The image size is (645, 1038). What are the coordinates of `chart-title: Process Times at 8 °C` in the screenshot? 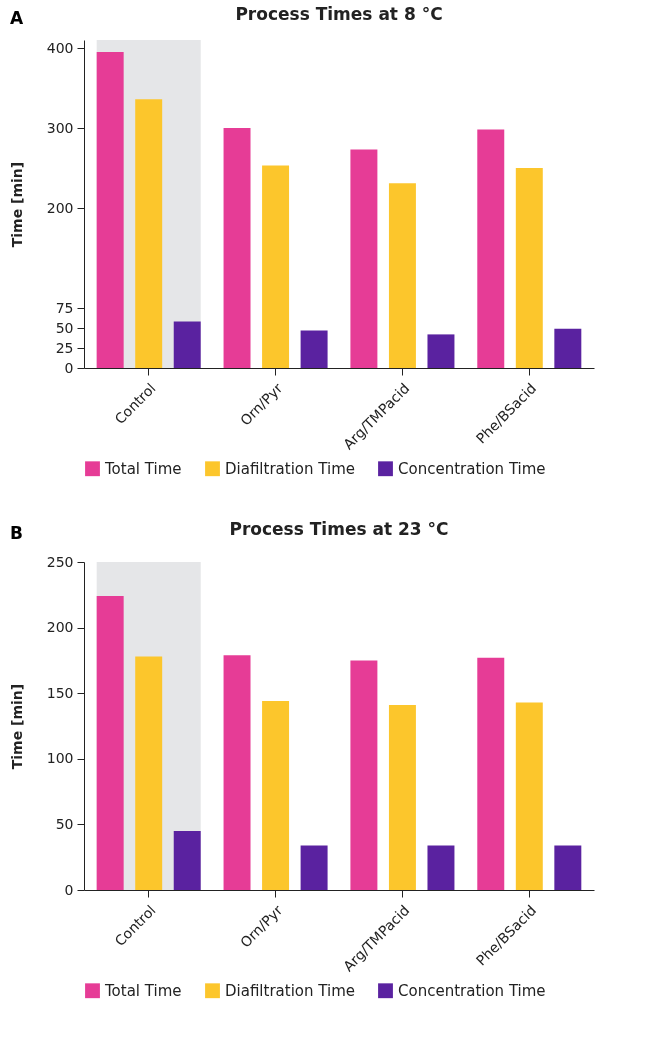 It's located at (339, 14).